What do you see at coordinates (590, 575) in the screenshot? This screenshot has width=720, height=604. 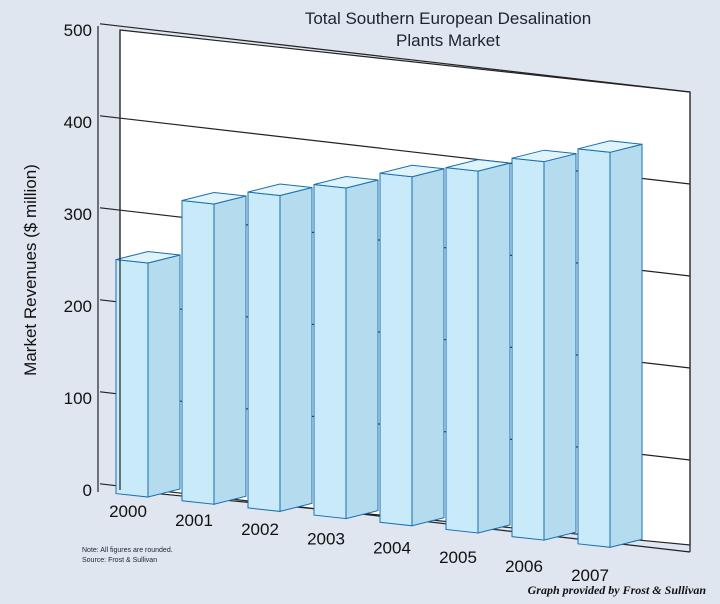 I see `x-category-label: 2007` at bounding box center [590, 575].